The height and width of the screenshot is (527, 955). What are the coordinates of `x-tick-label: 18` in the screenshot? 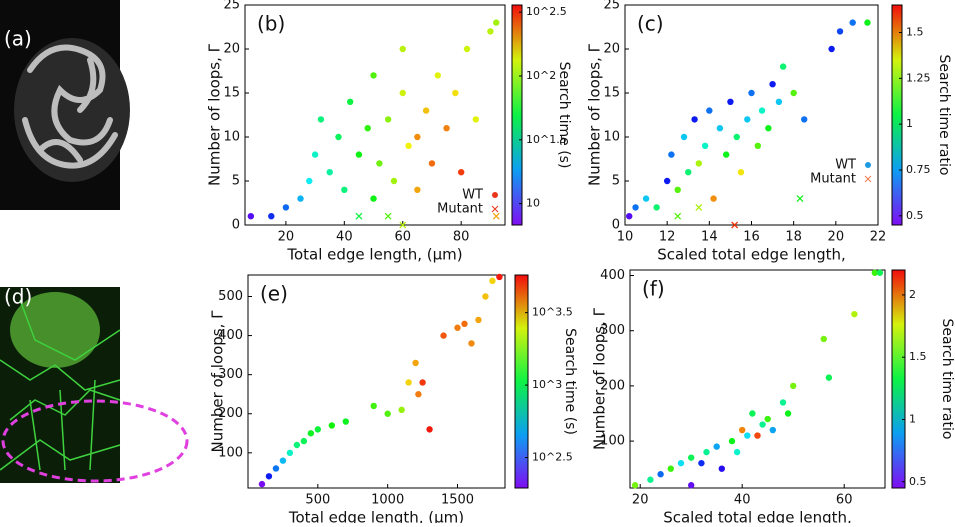 It's located at (793, 237).